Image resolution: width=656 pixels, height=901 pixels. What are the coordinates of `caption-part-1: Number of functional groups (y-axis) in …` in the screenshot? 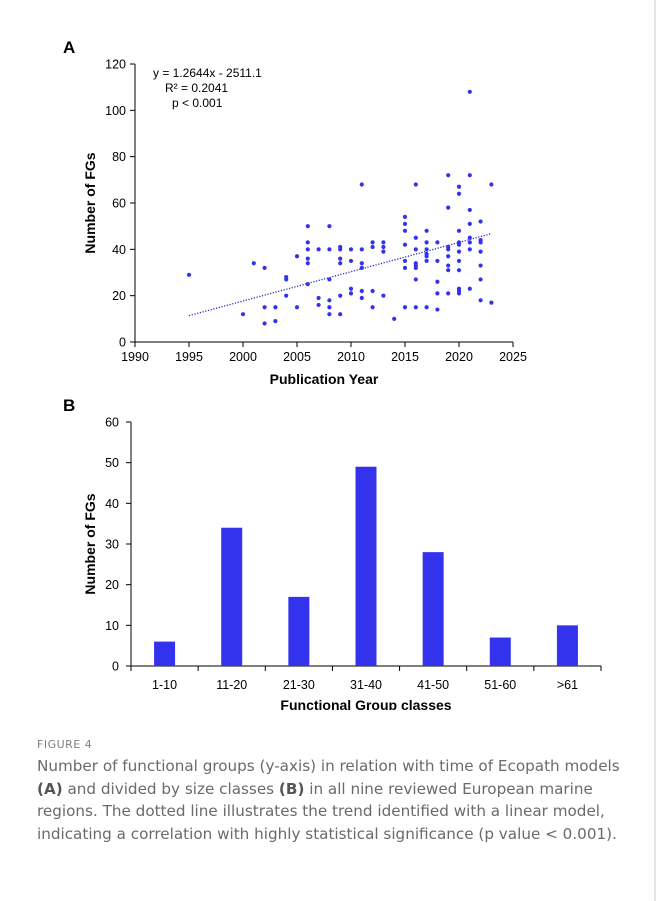 It's located at (328, 766).